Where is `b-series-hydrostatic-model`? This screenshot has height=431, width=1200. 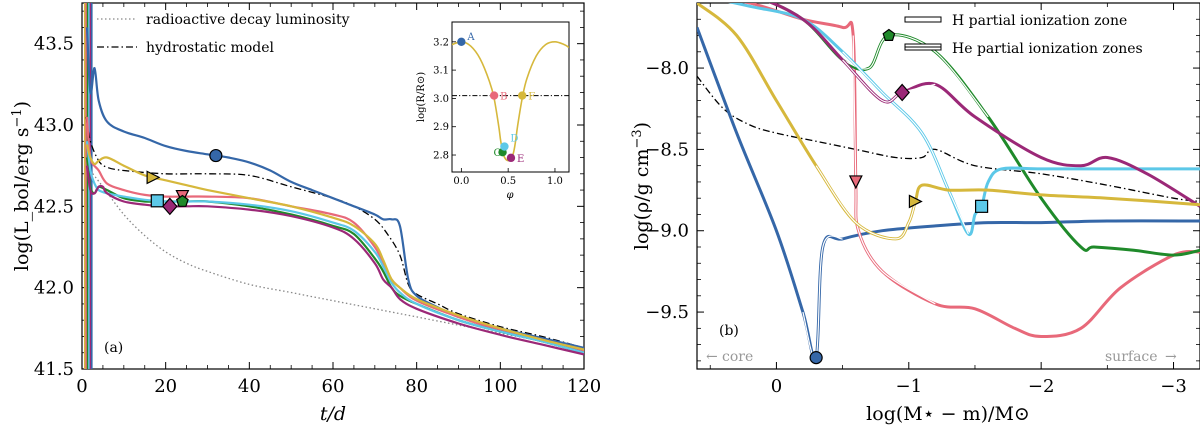 b-series-hydrostatic-model is located at coordinates (948, 139).